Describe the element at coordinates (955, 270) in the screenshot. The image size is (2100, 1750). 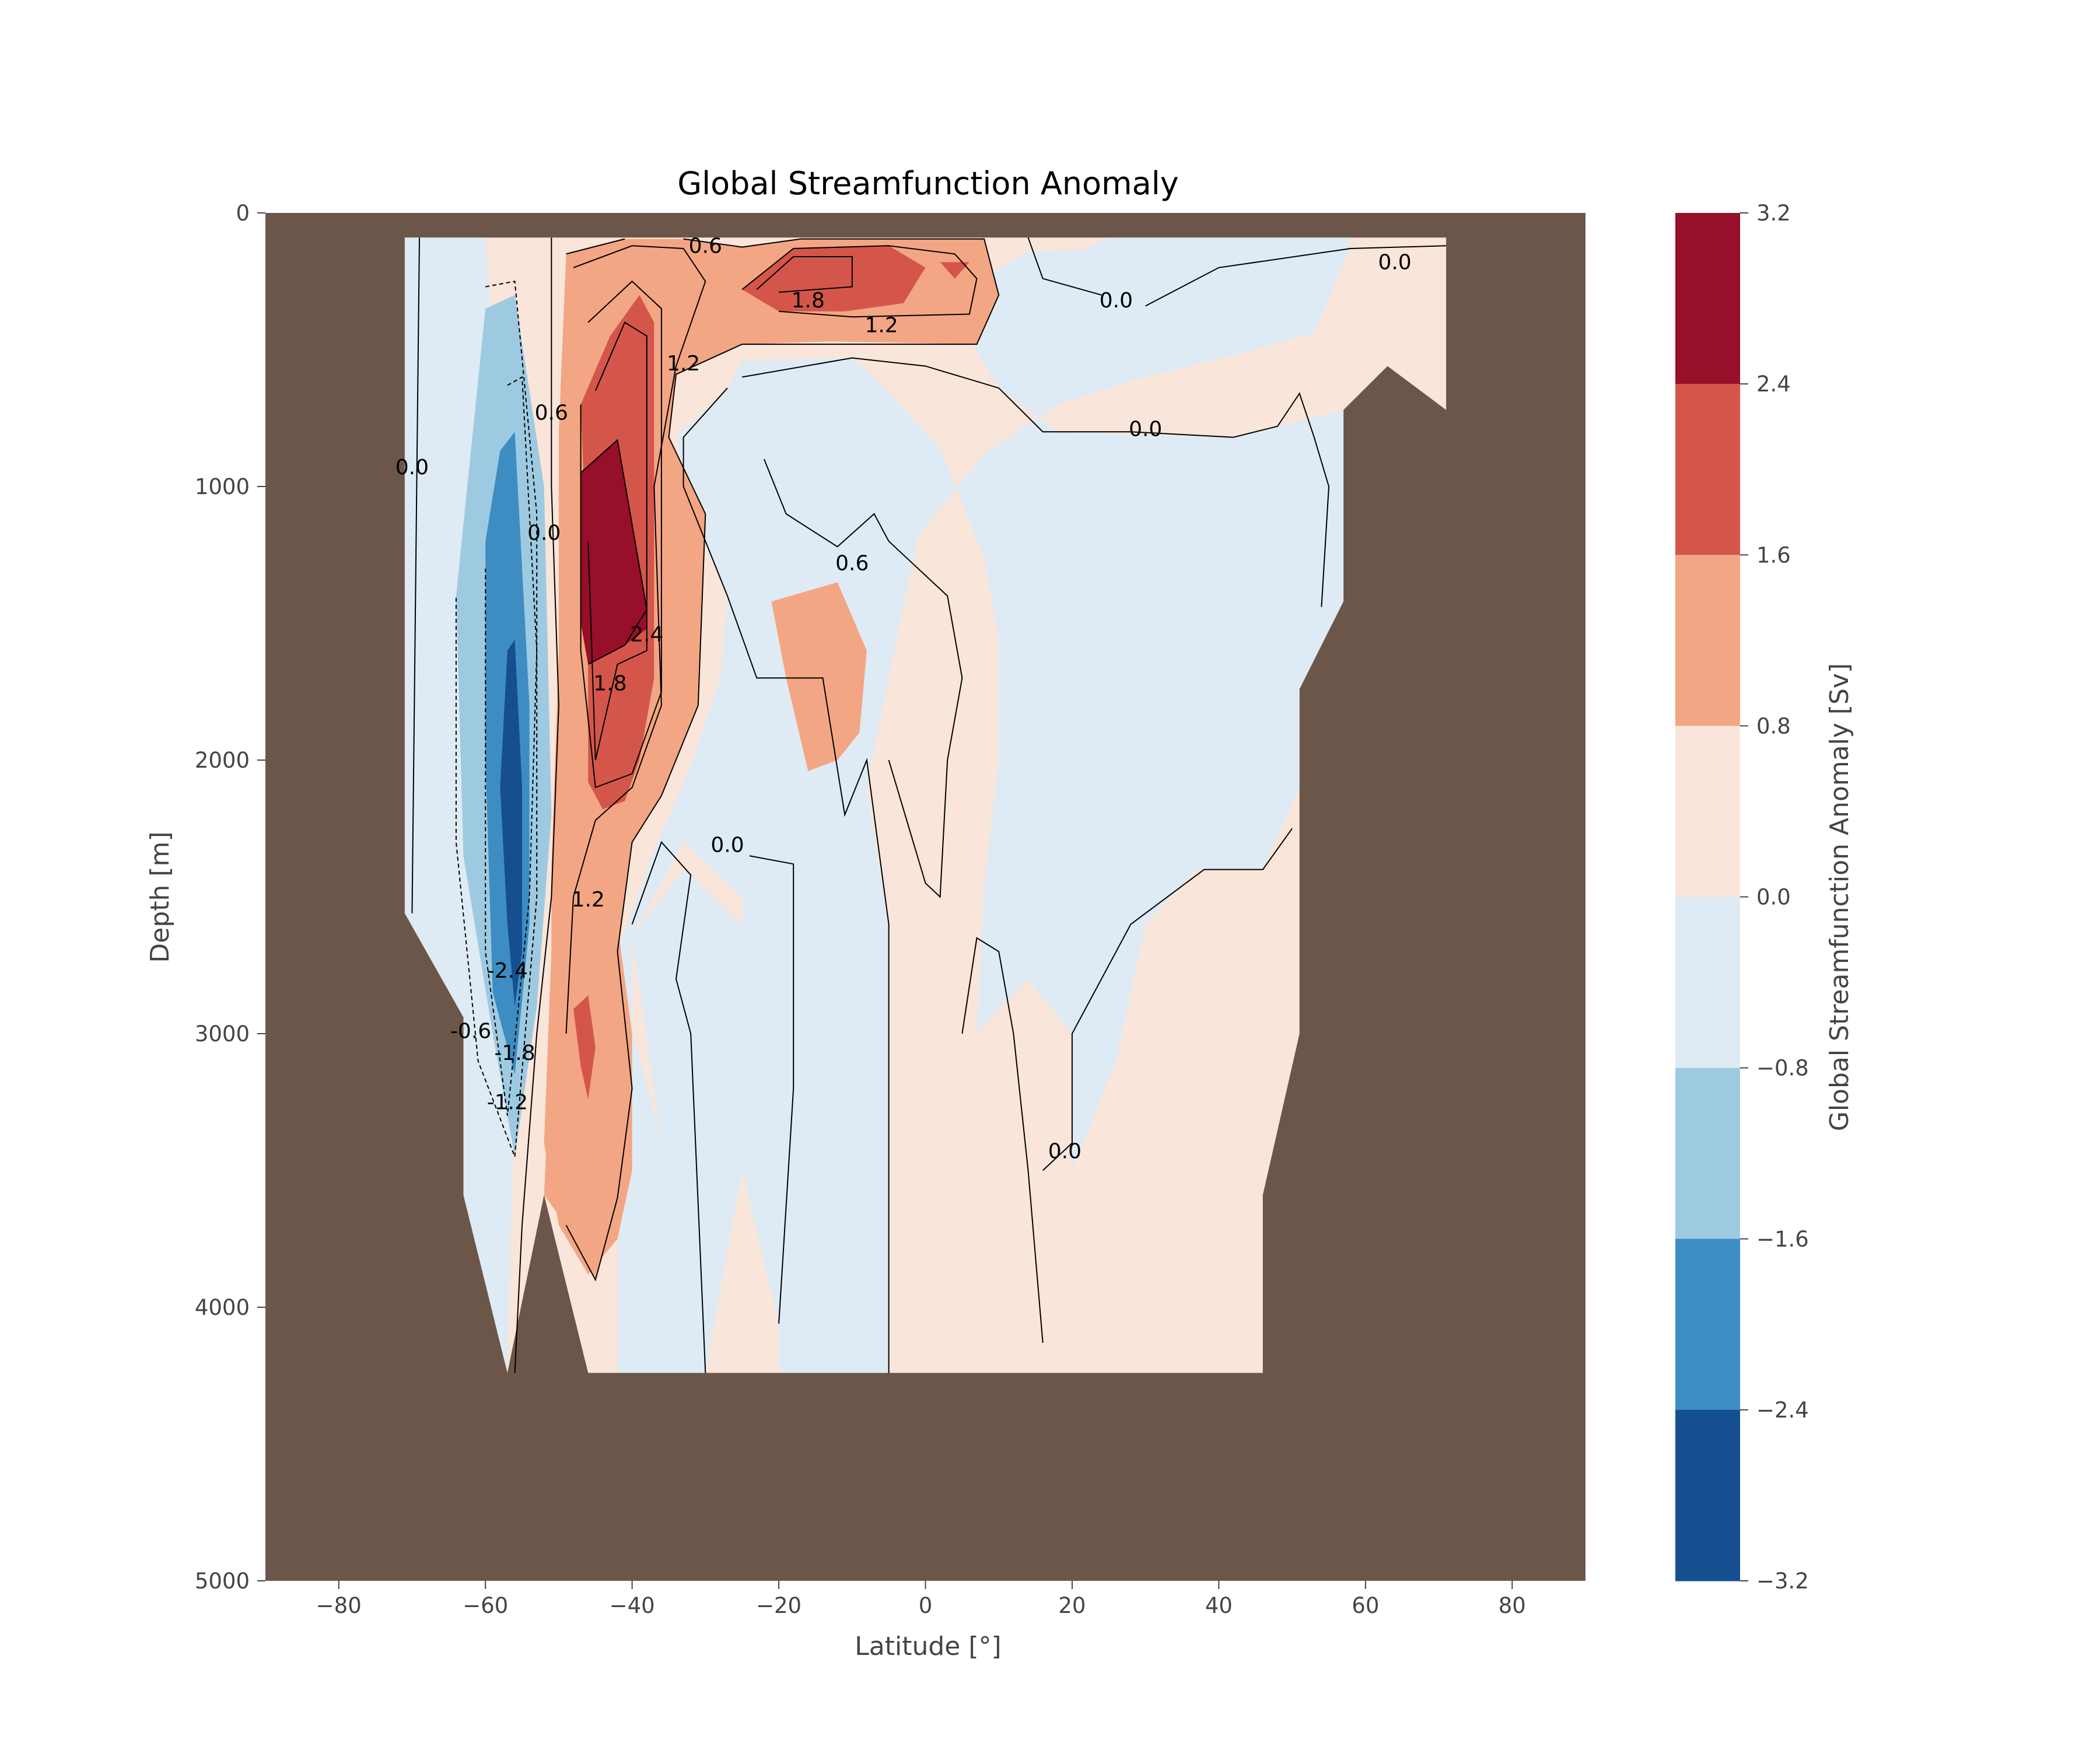
I see `contour-fill-mid-pos-top-dot` at that location.